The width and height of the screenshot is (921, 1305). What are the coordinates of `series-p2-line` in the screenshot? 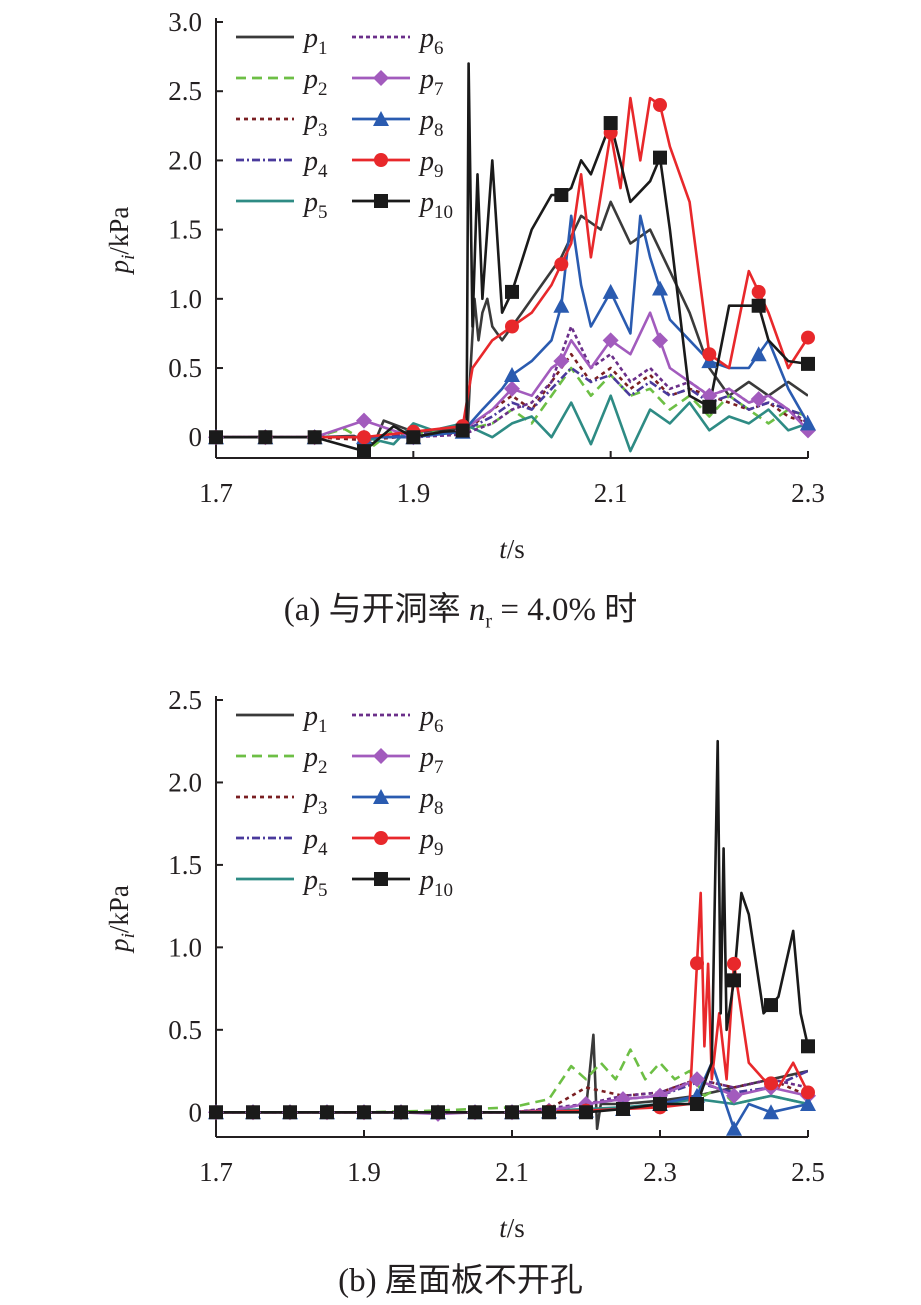 It's located at (512, 406).